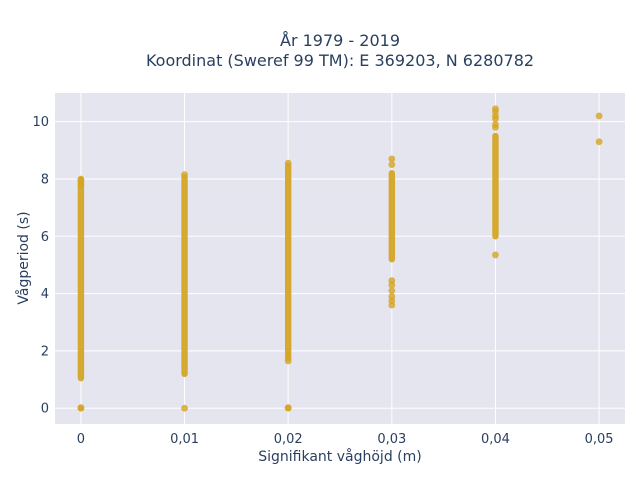  I want to click on chart-title: År 1979 - 2019, so click(340, 40).